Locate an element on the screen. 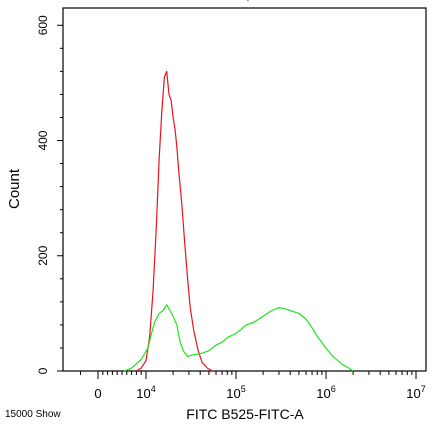 The height and width of the screenshot is (428, 437). y-tick-label: 0 is located at coordinates (43, 370).